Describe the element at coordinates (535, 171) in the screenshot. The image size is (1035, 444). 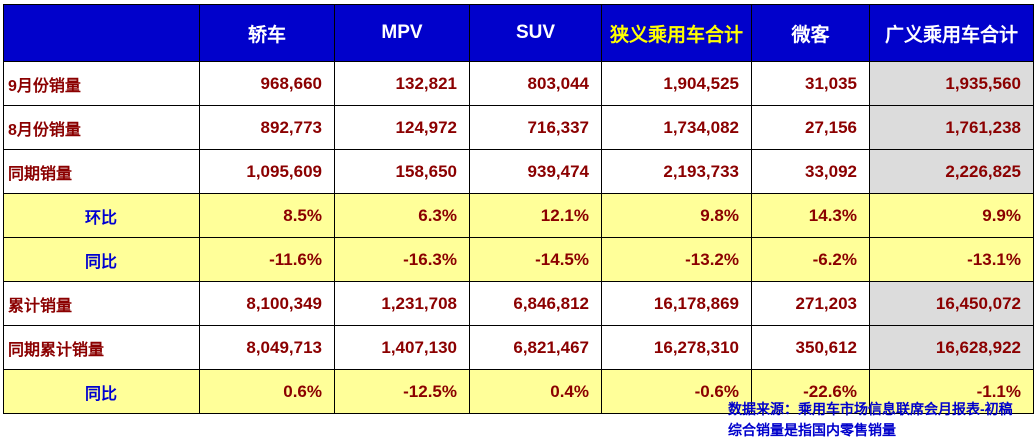
I see `cell: 939,474` at that location.